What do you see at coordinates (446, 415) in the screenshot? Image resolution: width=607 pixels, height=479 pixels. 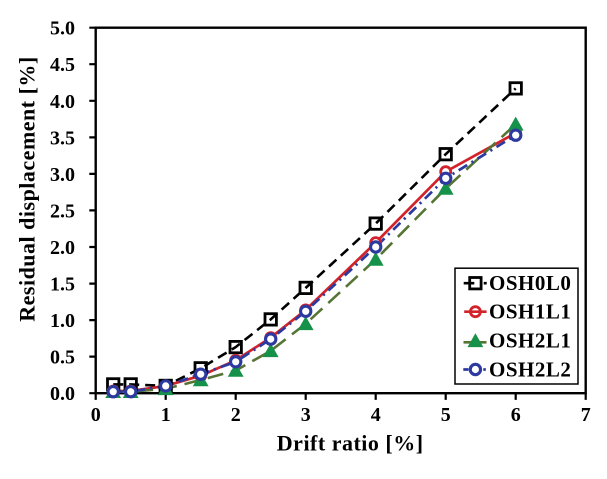 I see `svg-text: 5` at bounding box center [446, 415].